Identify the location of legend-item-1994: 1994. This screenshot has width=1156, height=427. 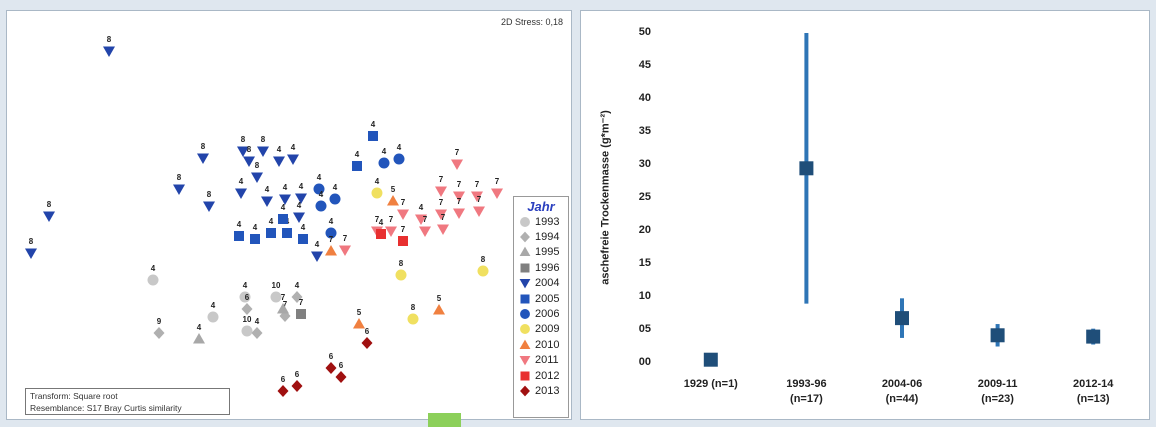
(541, 236).